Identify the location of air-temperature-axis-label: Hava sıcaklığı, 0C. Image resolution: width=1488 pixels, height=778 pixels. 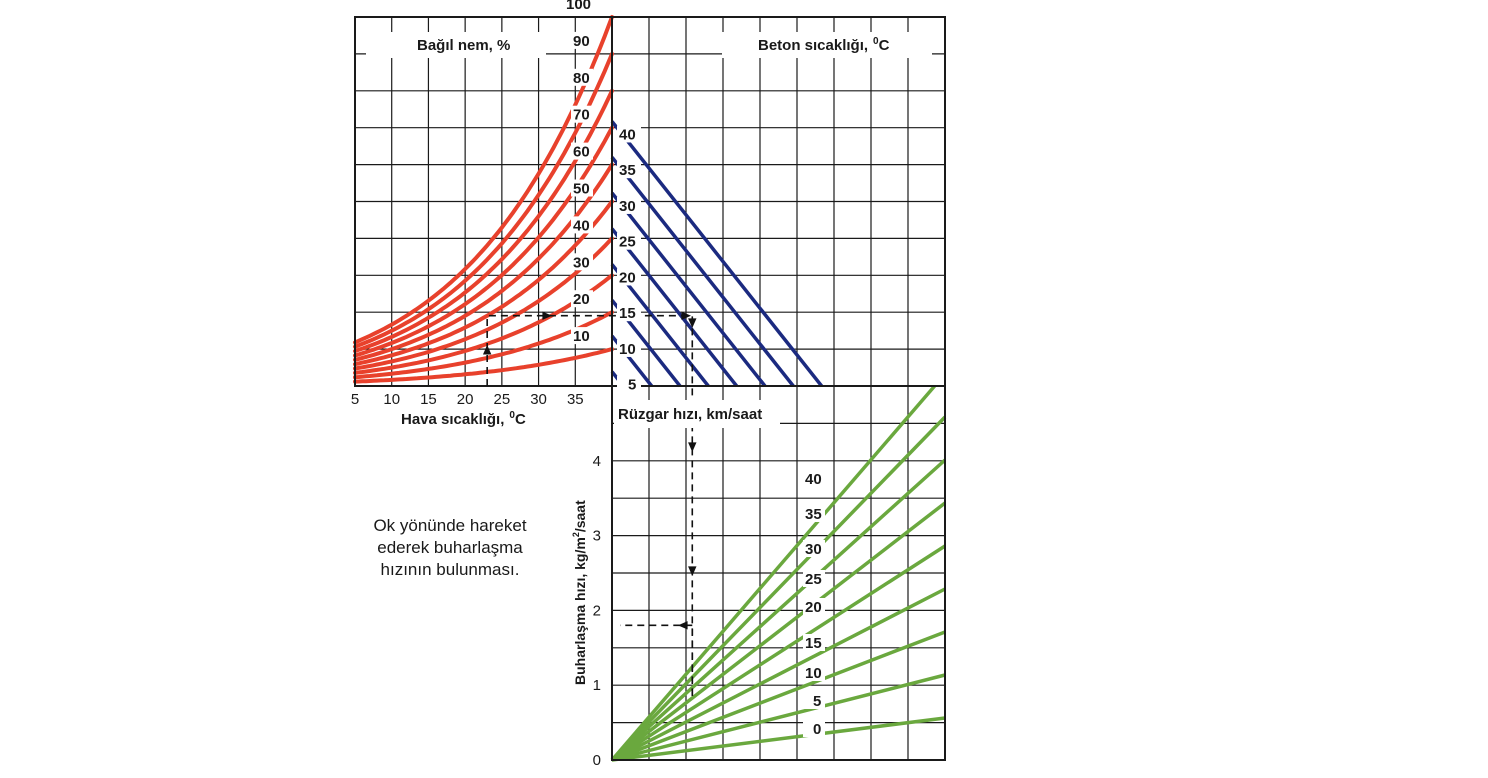
(463, 419).